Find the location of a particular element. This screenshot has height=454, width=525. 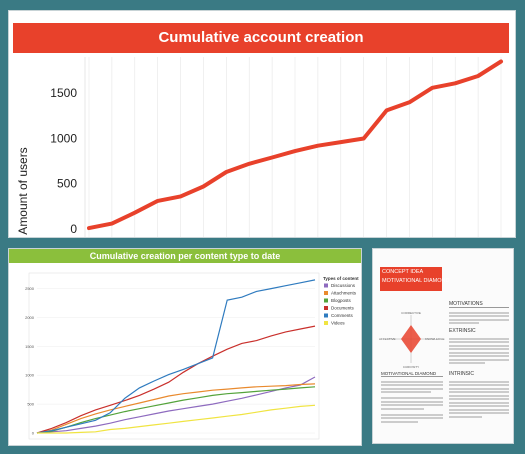

y-tick-label: 2500 is located at coordinates (30, 288).